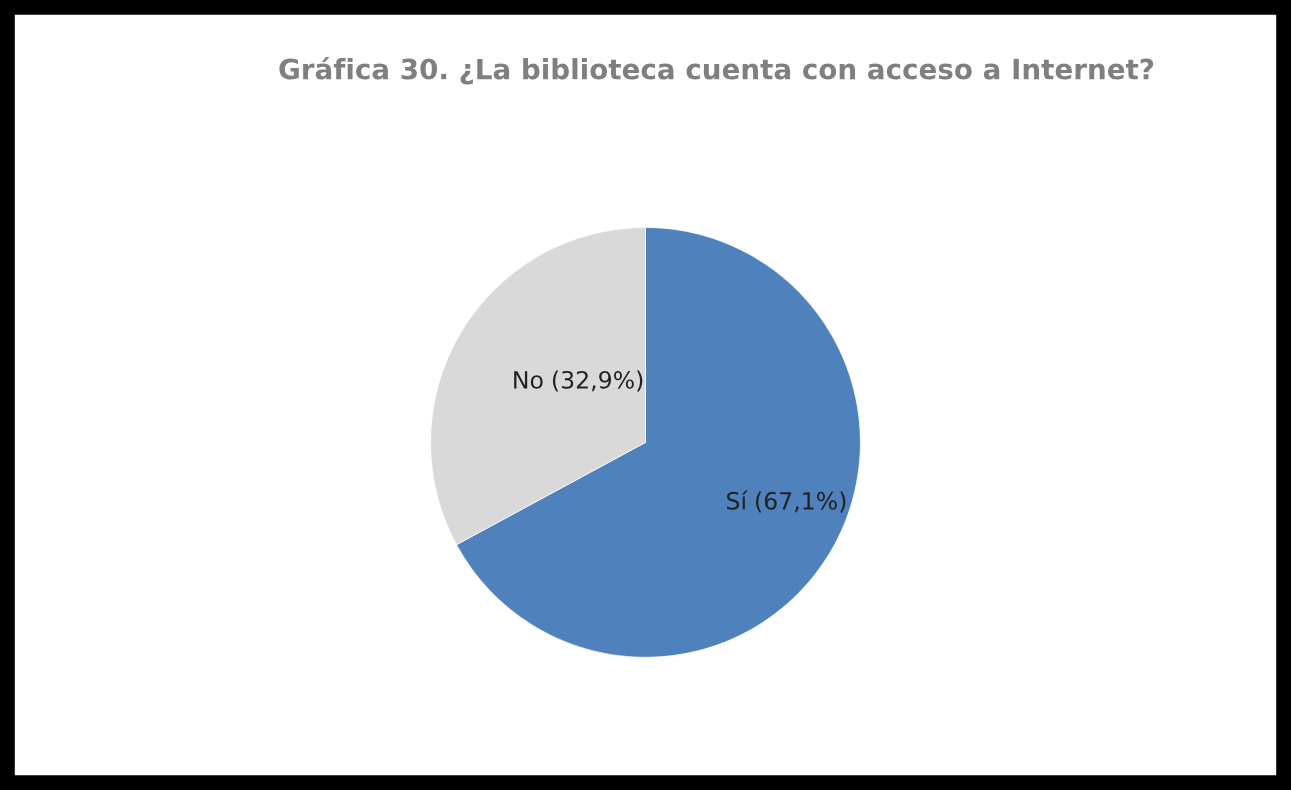 Image resolution: width=1291 pixels, height=790 pixels. Describe the element at coordinates (801, 502) in the screenshot. I see `data-label: (67,1%)` at that location.